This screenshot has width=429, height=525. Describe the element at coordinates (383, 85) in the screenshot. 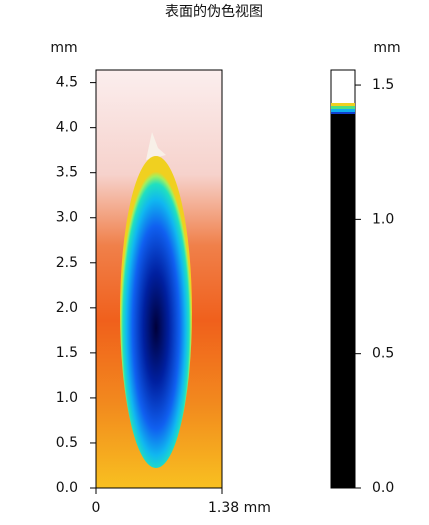

I see `colorbar-tick-label: 1.5` at that location.